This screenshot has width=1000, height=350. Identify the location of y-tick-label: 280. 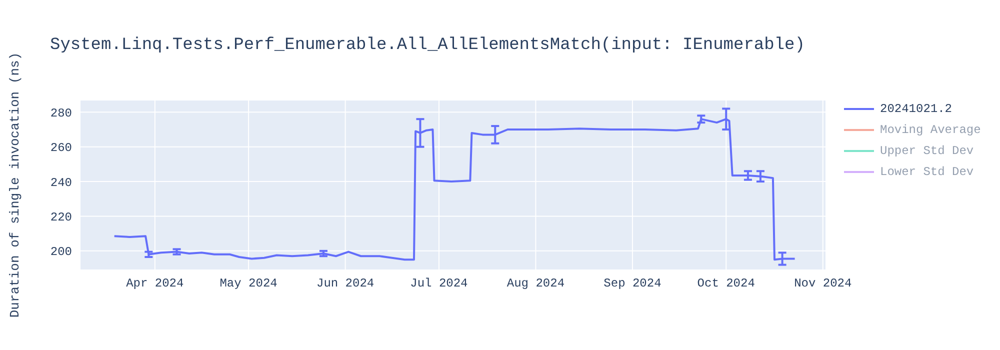
(61, 113).